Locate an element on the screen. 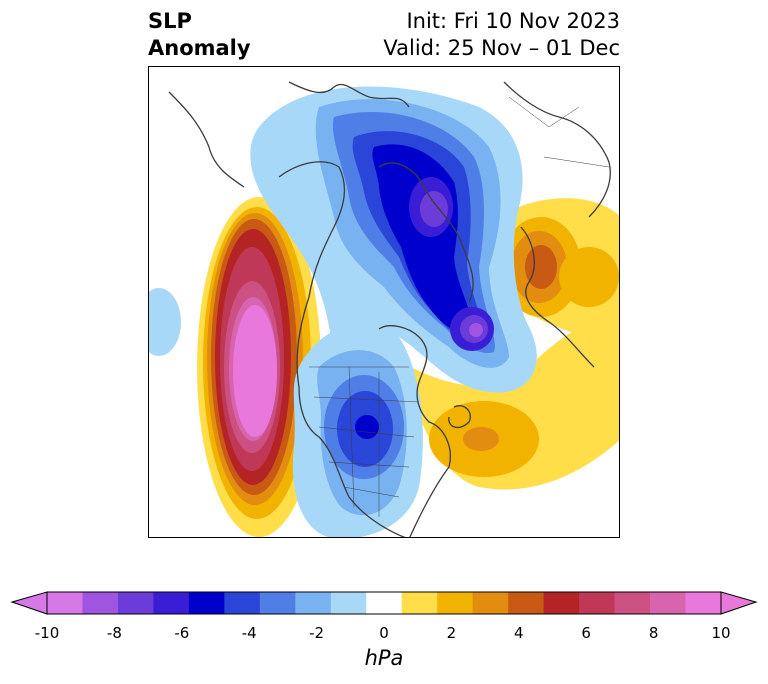  colorbar-extend-min is located at coordinates (29, 603).